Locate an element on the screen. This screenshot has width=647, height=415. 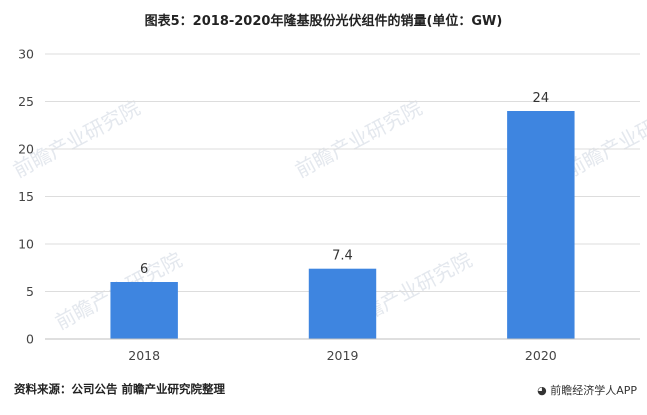
data-label: 24 is located at coordinates (541, 98).